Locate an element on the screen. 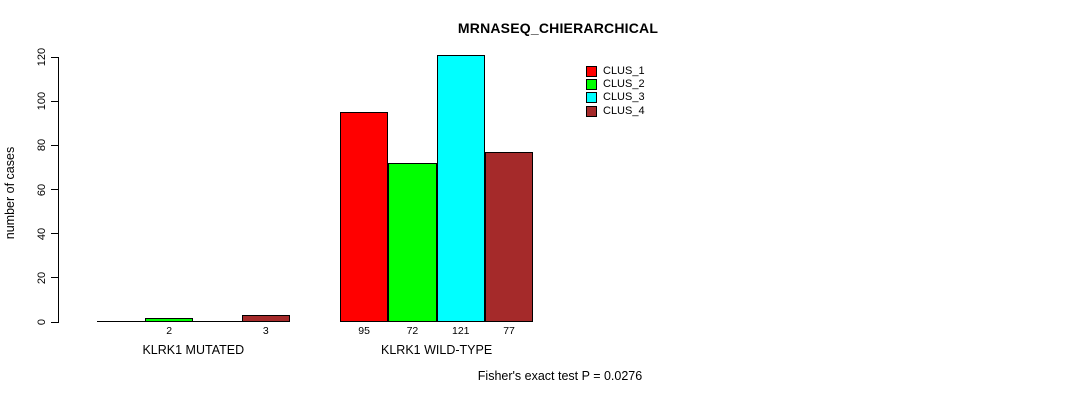  legend-label: CLUS_2 is located at coordinates (624, 84).